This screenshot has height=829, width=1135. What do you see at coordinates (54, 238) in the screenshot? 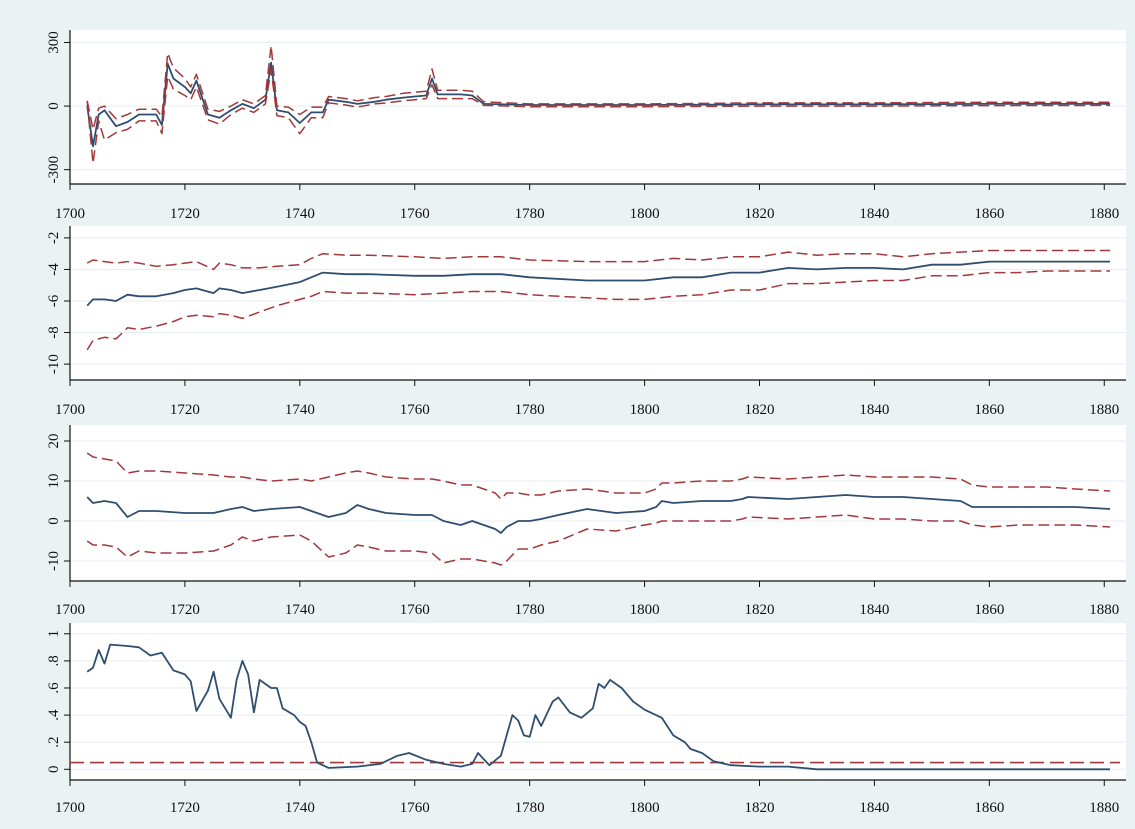
I see `y-tick-label: -2` at bounding box center [54, 238].